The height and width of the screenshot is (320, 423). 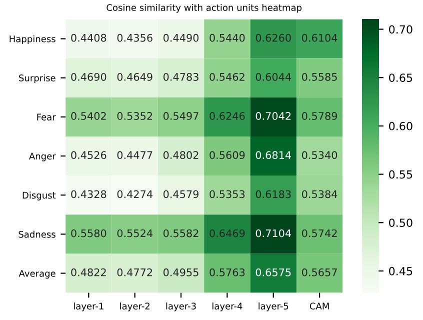 I want to click on data-label: 0.4477, so click(x=134, y=155).